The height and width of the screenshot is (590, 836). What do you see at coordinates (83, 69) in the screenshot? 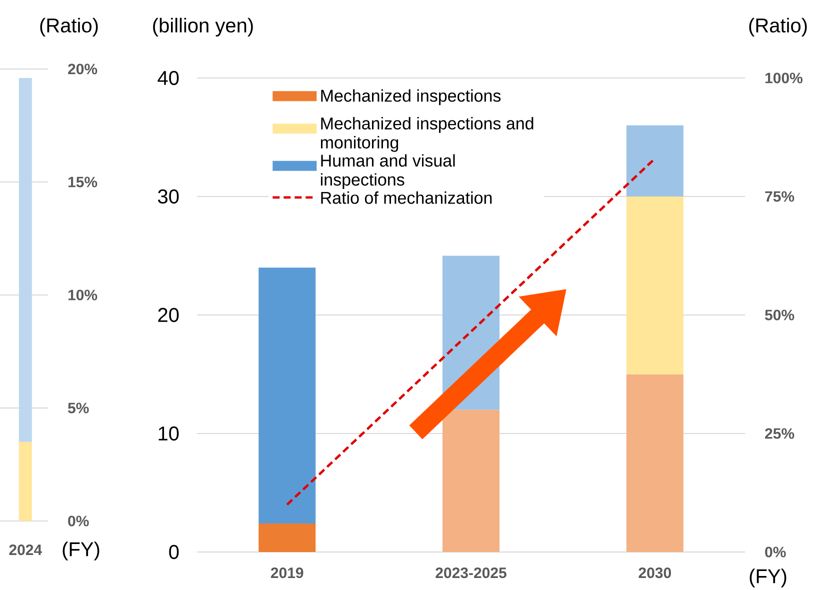
I see `y2-tick-label: 20%` at bounding box center [83, 69].